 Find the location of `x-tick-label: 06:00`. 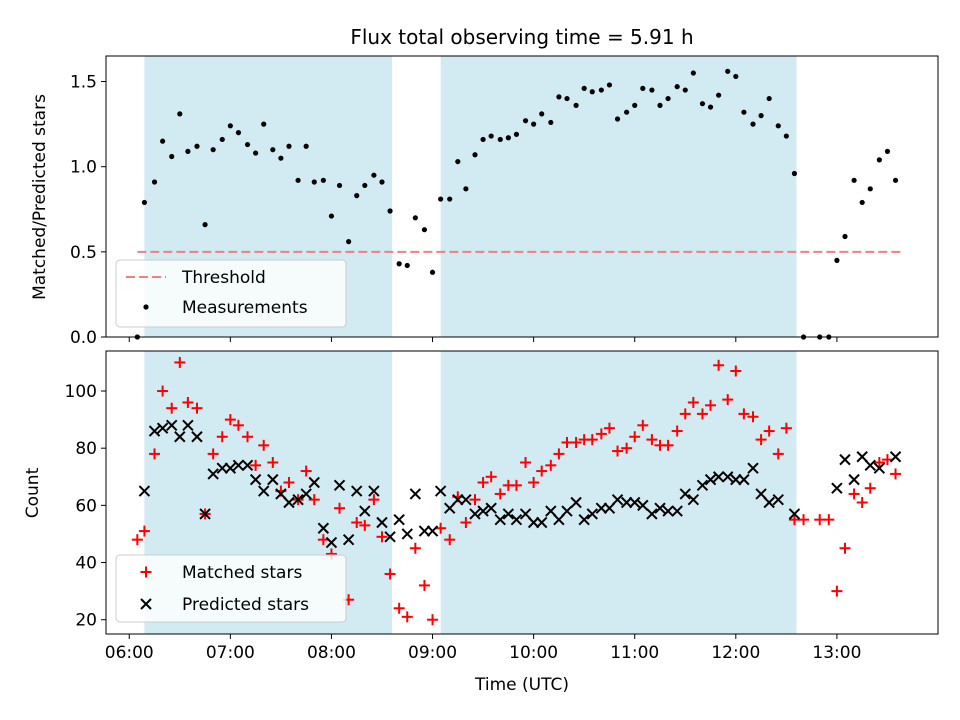

x-tick-label: 06:00 is located at coordinates (129, 653).